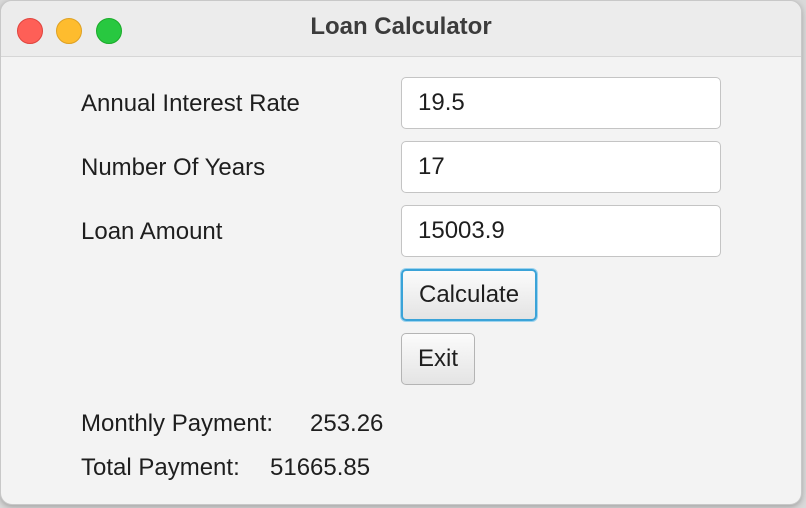 This screenshot has height=508, width=806. I want to click on total-payment-value: 51665.85, so click(320, 467).